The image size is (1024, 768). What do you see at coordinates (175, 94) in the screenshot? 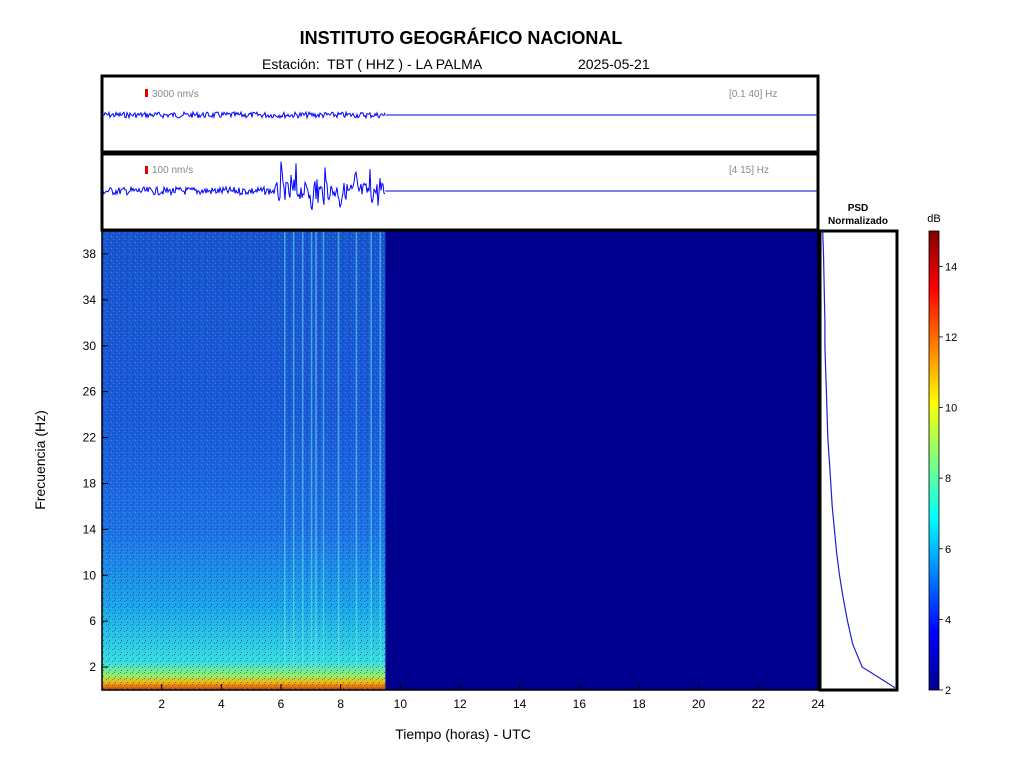
I see `scale-label-1: 3000 nm/s` at bounding box center [175, 94].